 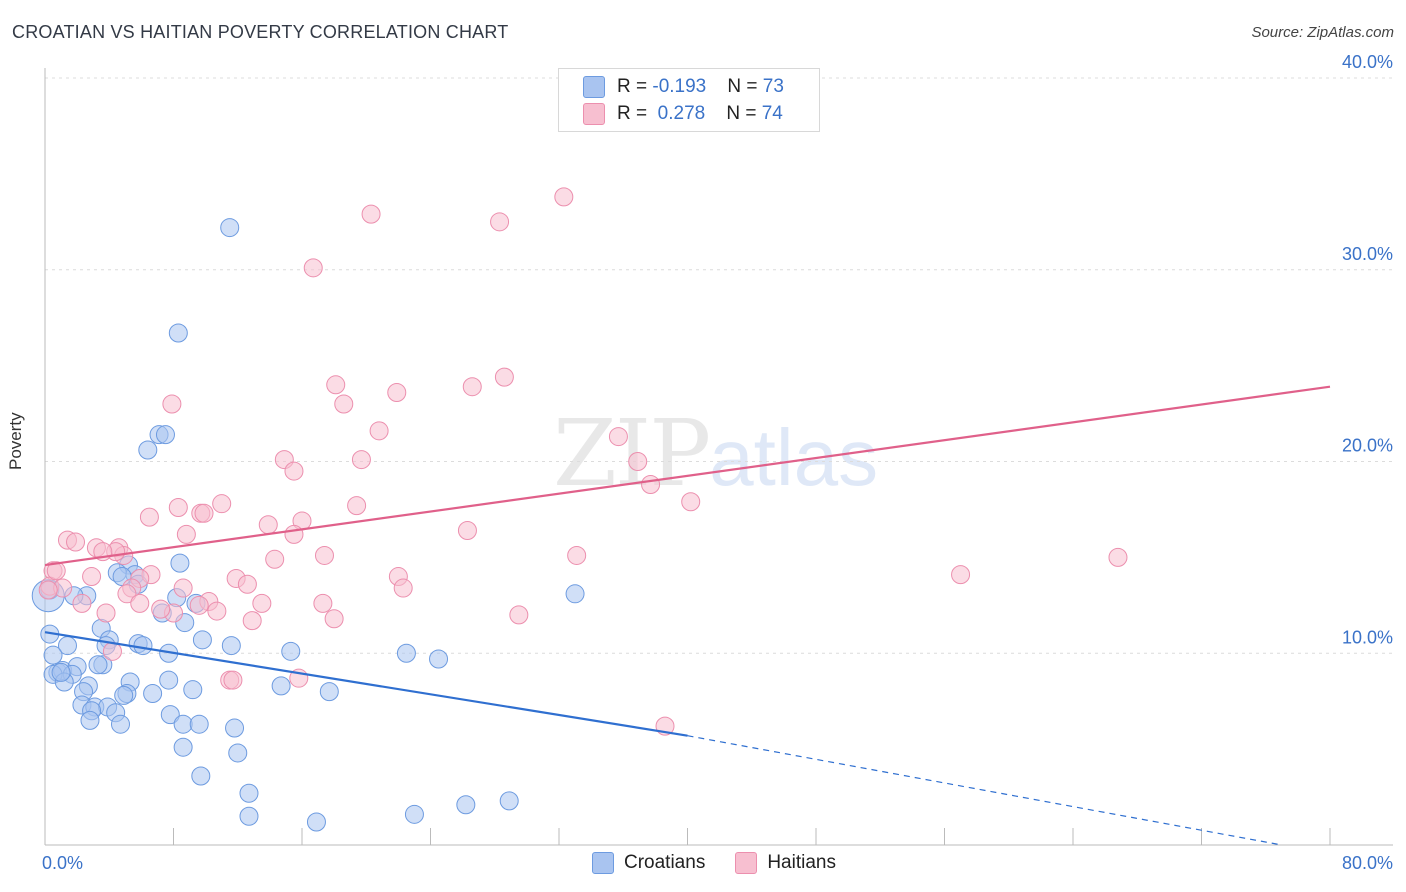 What do you see at coordinates (1322, 32) in the screenshot?
I see `source-credit: Source: ZipAtlas.com` at bounding box center [1322, 32].